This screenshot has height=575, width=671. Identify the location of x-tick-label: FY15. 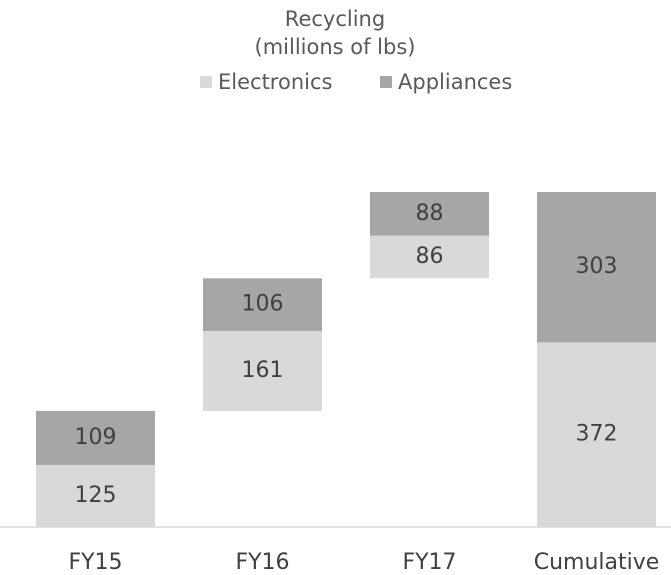
(95, 562).